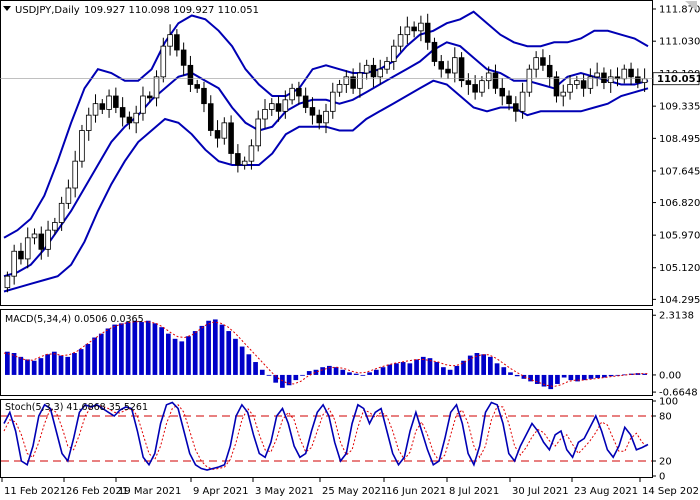  What do you see at coordinates (7, 8) in the screenshot?
I see `collapse-triangle-icon` at bounding box center [7, 8].